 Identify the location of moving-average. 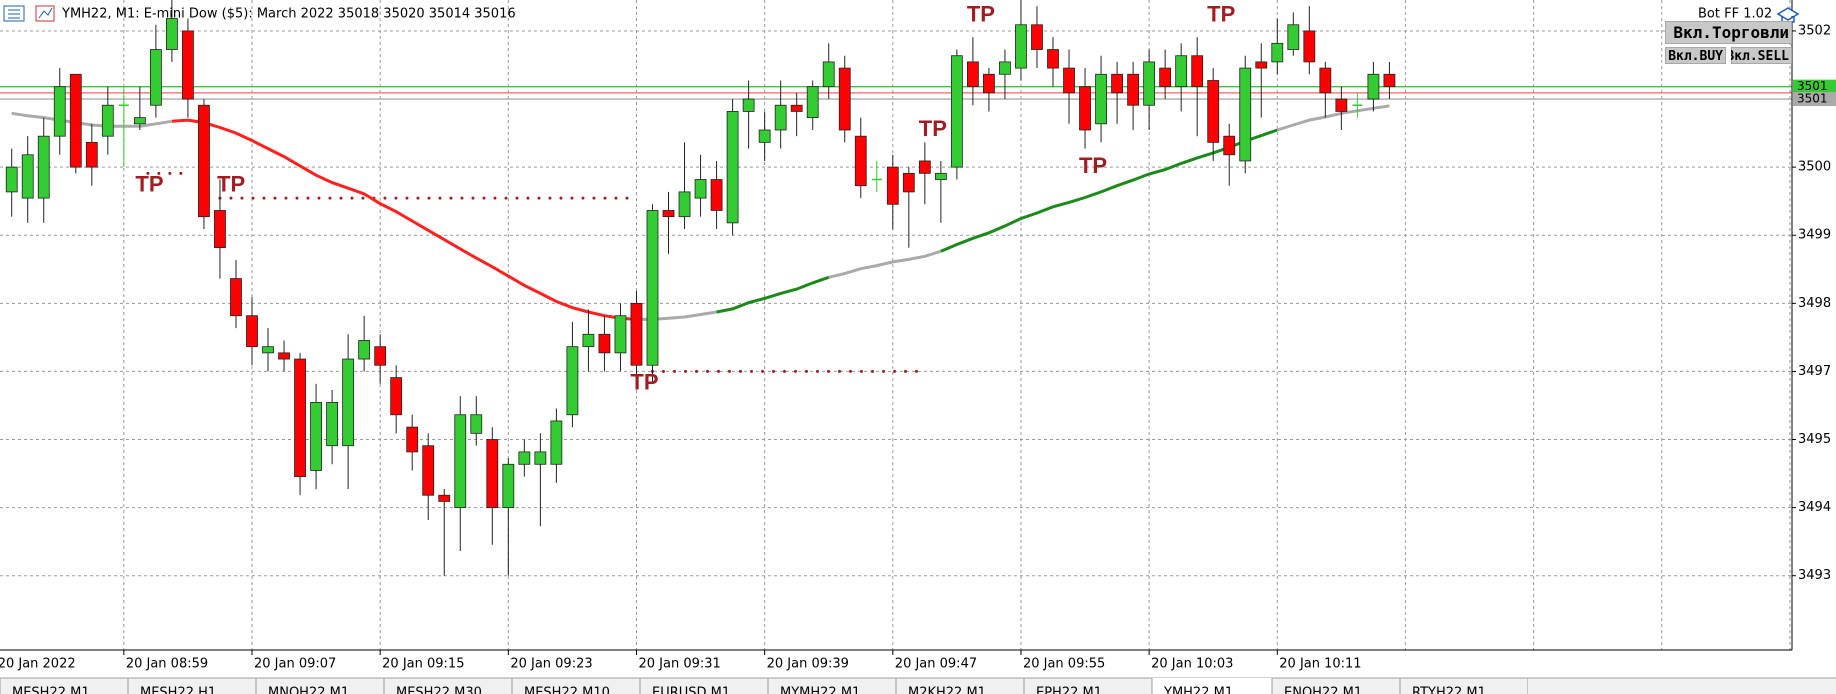
(773, 294).